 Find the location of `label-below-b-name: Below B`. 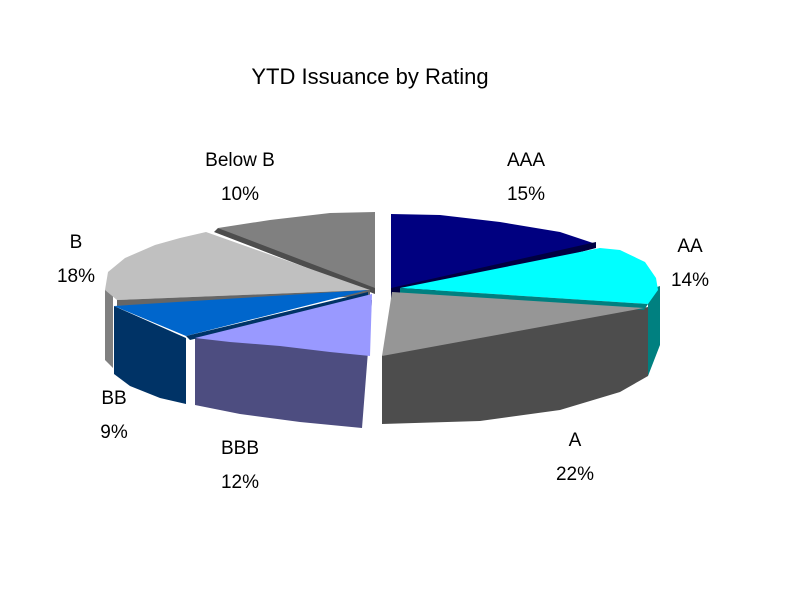

label-below-b-name: Below B is located at coordinates (240, 160).